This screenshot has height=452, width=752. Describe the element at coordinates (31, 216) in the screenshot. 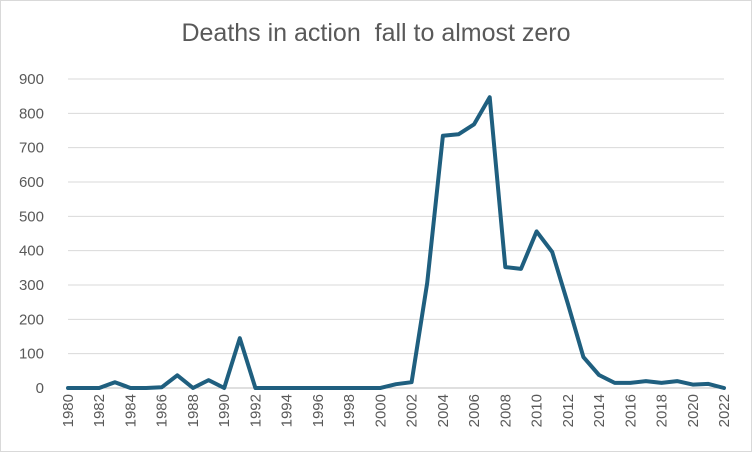

I see `y-tick-label: 500` at that location.